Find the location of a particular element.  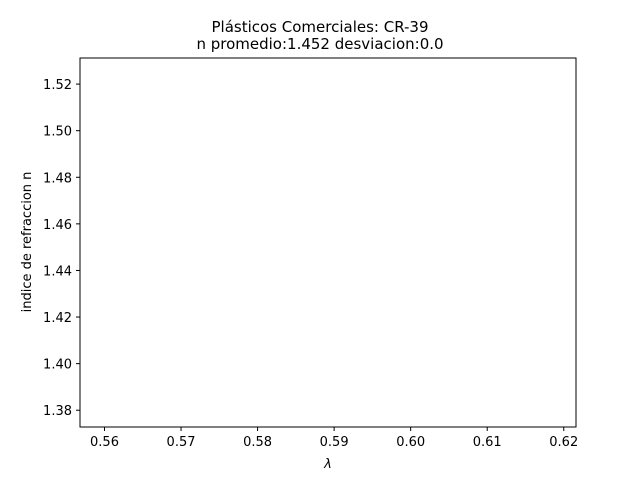

y-axis: 1.38 1.40 1.42 1.44 1.46 1.48 1.50 1.52 is located at coordinates (61, 248).